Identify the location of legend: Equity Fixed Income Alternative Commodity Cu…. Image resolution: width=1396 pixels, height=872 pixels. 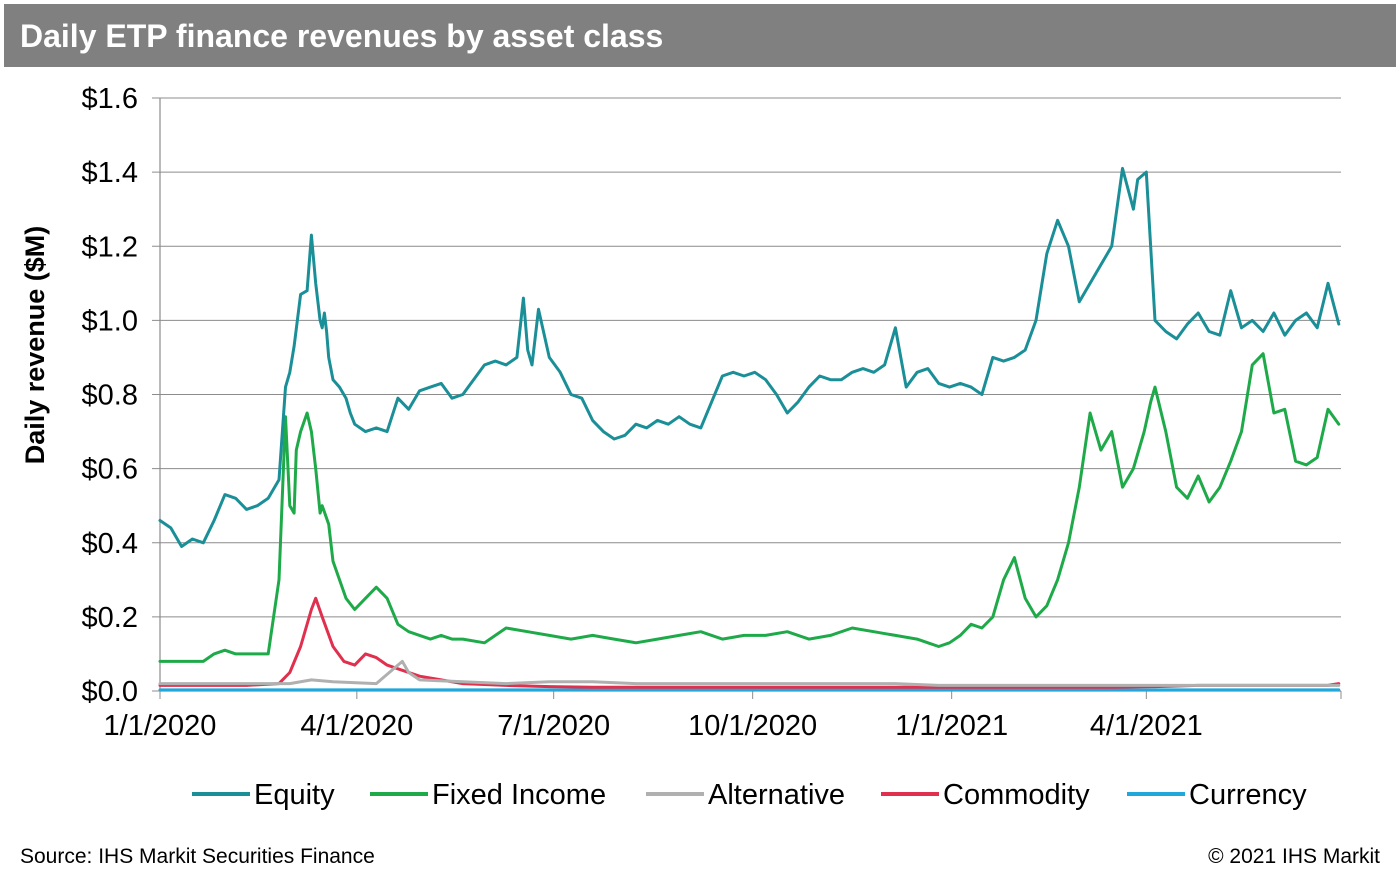
(749, 795).